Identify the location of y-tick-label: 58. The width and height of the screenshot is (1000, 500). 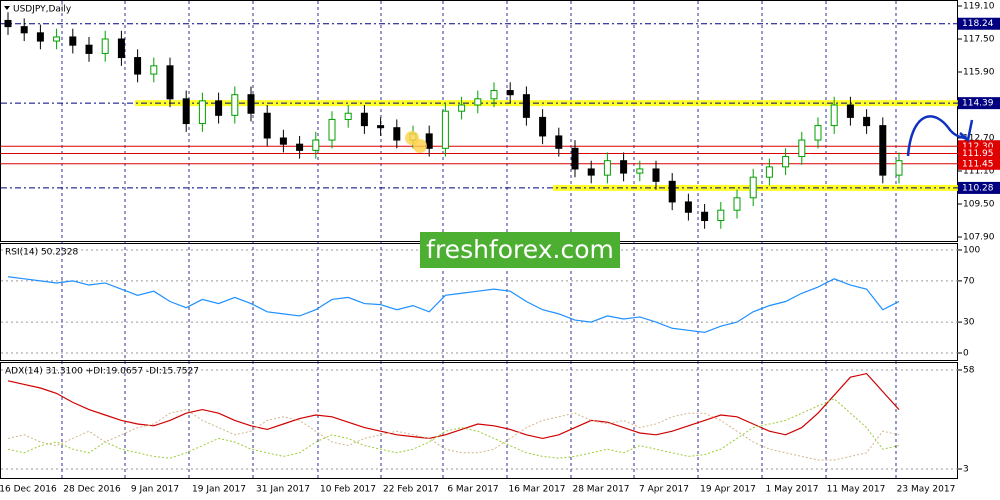
(969, 371).